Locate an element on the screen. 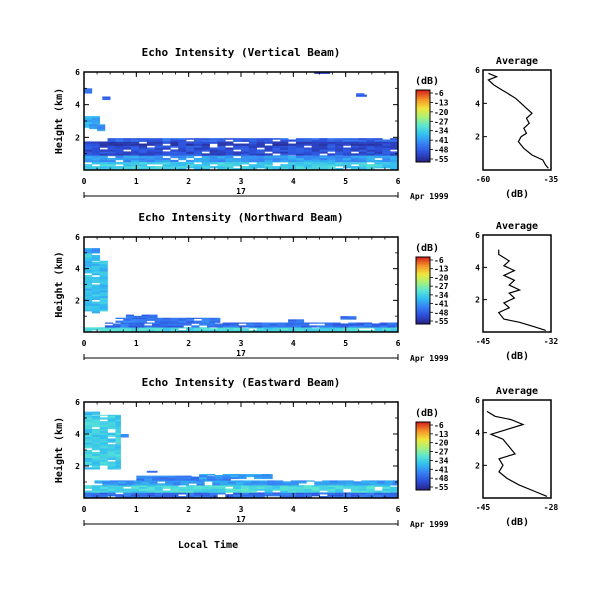 This screenshot has height=598, width=612. y-tick-label: 6 is located at coordinates (77, 237).